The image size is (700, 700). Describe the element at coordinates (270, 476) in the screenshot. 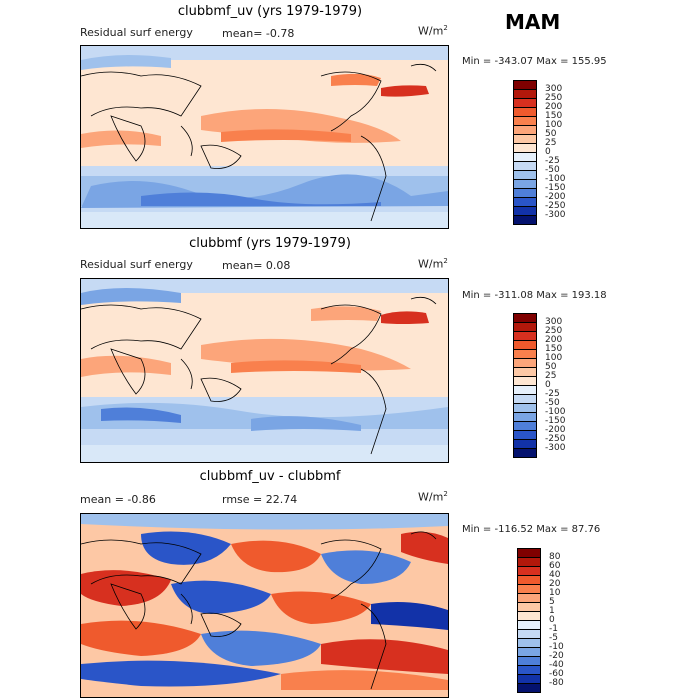

I see `panel3-title: clubbmf_uv - clubbmf` at that location.